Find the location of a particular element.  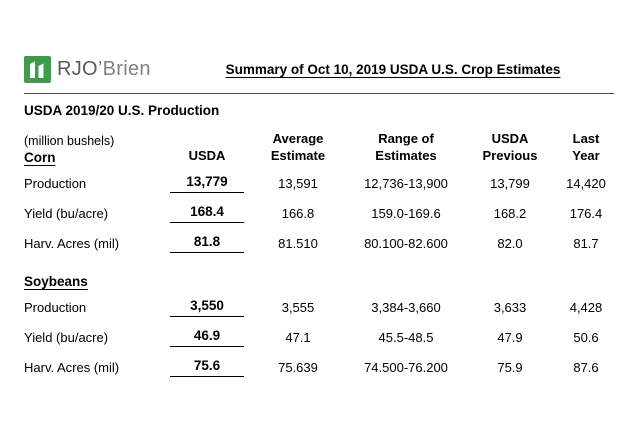

section-spacer is located at coordinates (319, 265).